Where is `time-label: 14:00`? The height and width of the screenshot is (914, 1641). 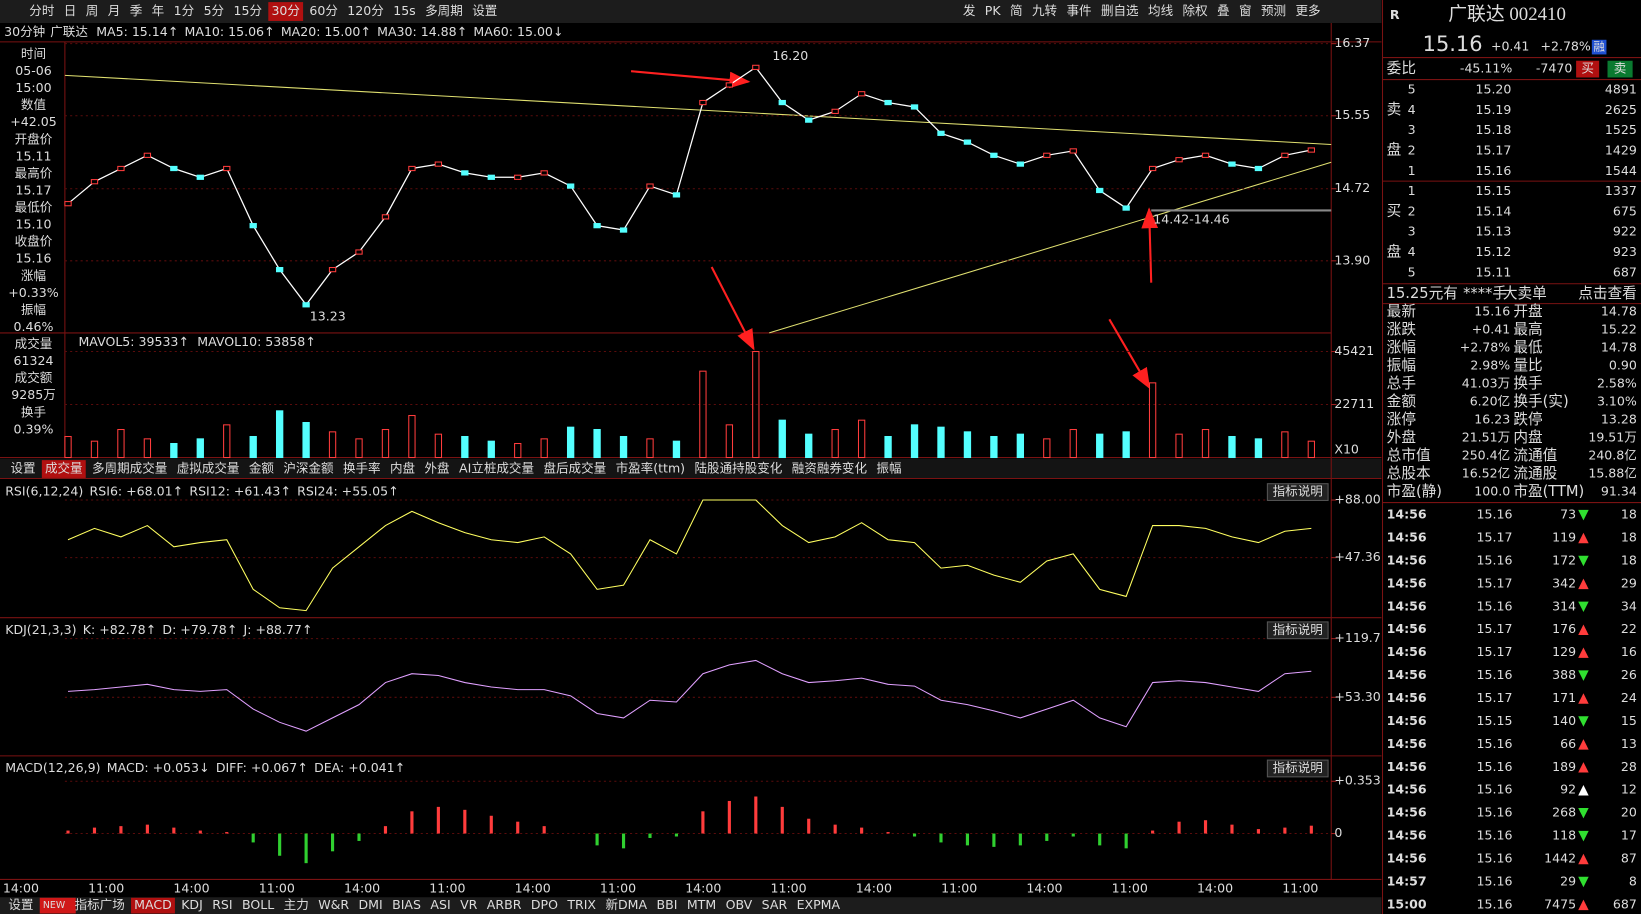 time-label: 14:00 is located at coordinates (362, 887).